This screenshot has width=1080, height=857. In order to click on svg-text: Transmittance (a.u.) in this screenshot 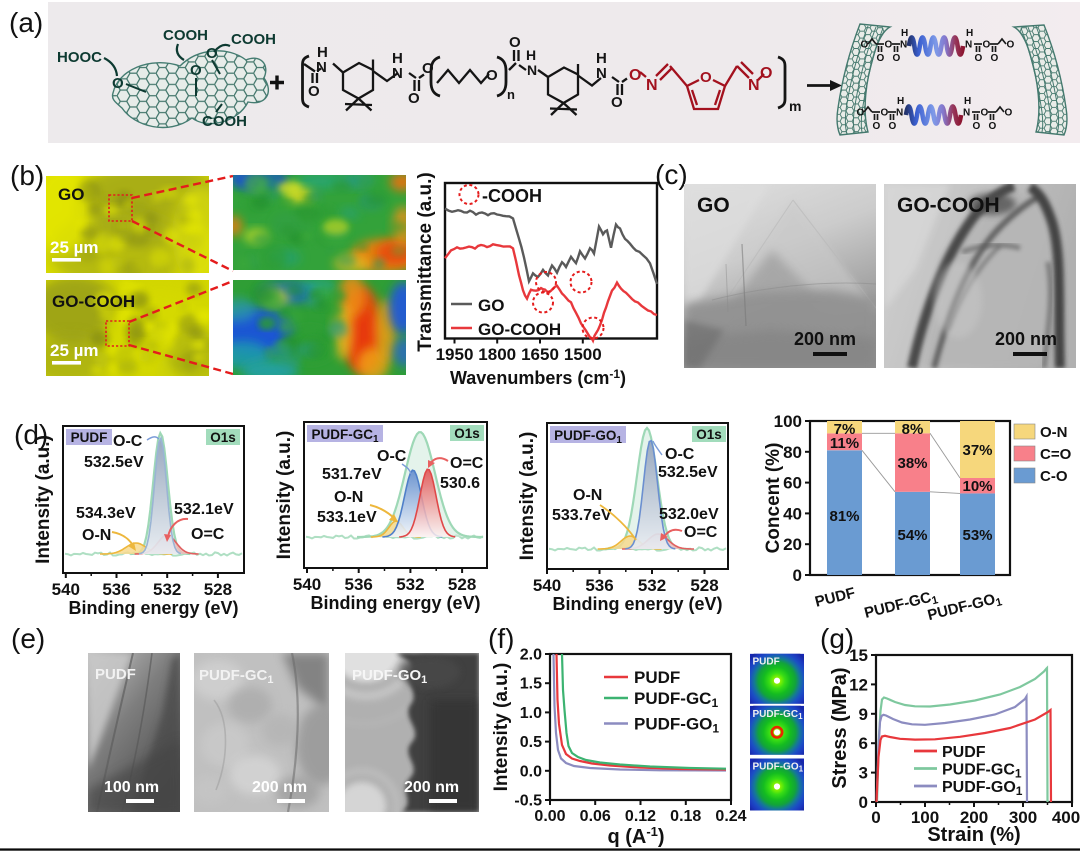, I will do `click(425, 262)`.